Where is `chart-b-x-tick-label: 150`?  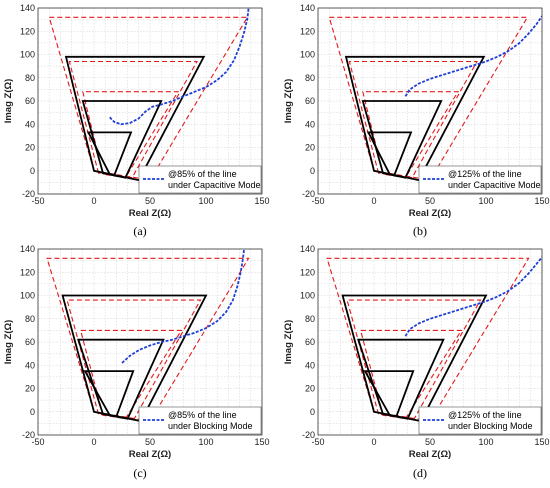
chart-b-x-tick-label: 150 is located at coordinates (541, 201).